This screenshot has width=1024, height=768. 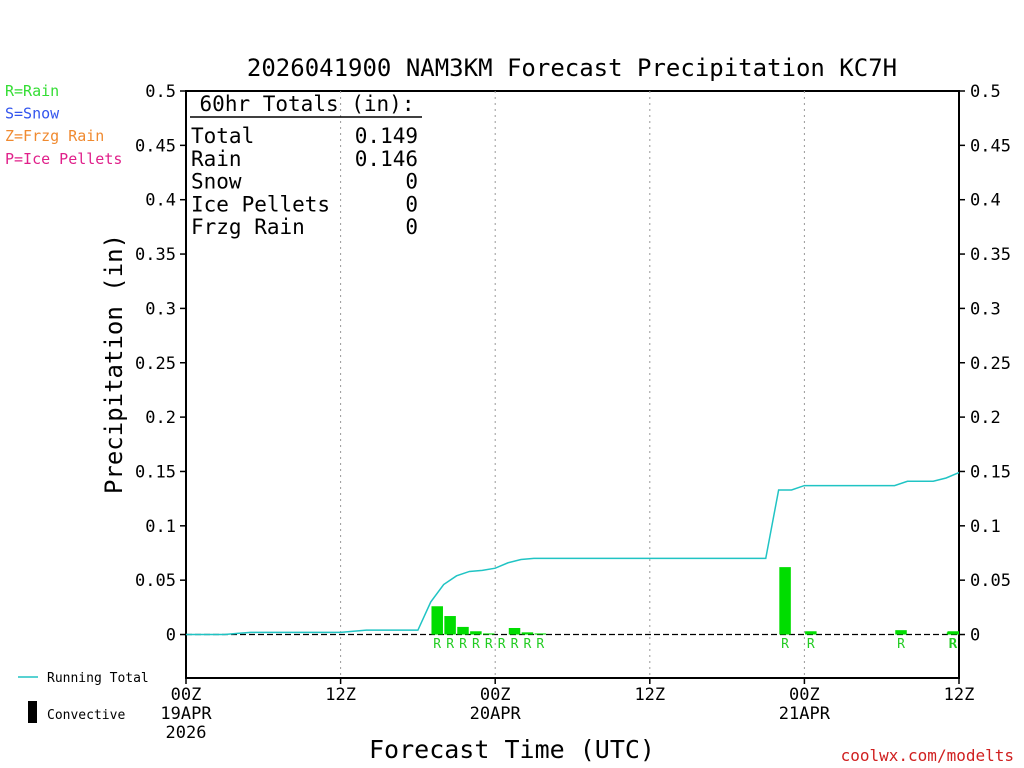 What do you see at coordinates (990, 255) in the screenshot?
I see `y-tick-label-right: 0.35` at bounding box center [990, 255].